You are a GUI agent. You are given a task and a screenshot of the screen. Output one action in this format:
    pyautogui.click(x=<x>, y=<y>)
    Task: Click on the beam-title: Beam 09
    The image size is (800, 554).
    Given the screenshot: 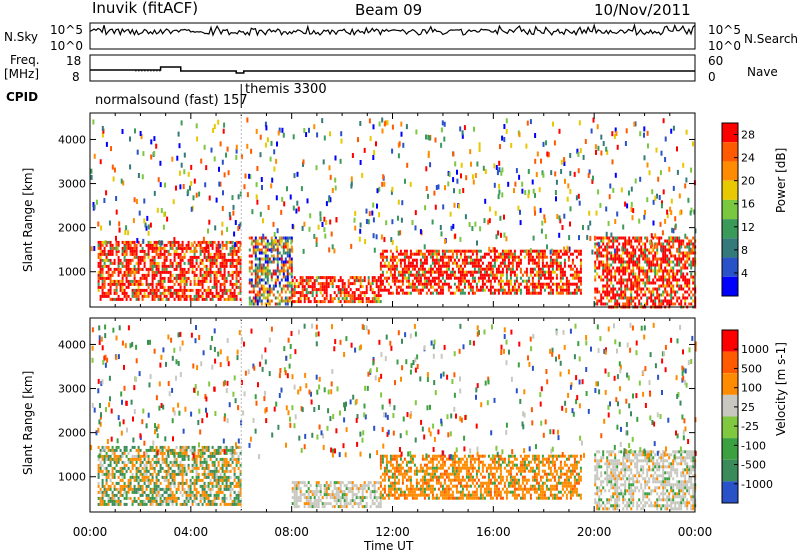 What is the action you would take?
    pyautogui.click(x=389, y=10)
    